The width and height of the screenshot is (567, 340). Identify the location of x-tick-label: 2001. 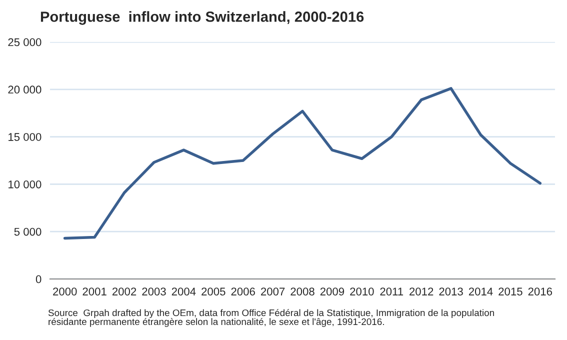
(94, 292).